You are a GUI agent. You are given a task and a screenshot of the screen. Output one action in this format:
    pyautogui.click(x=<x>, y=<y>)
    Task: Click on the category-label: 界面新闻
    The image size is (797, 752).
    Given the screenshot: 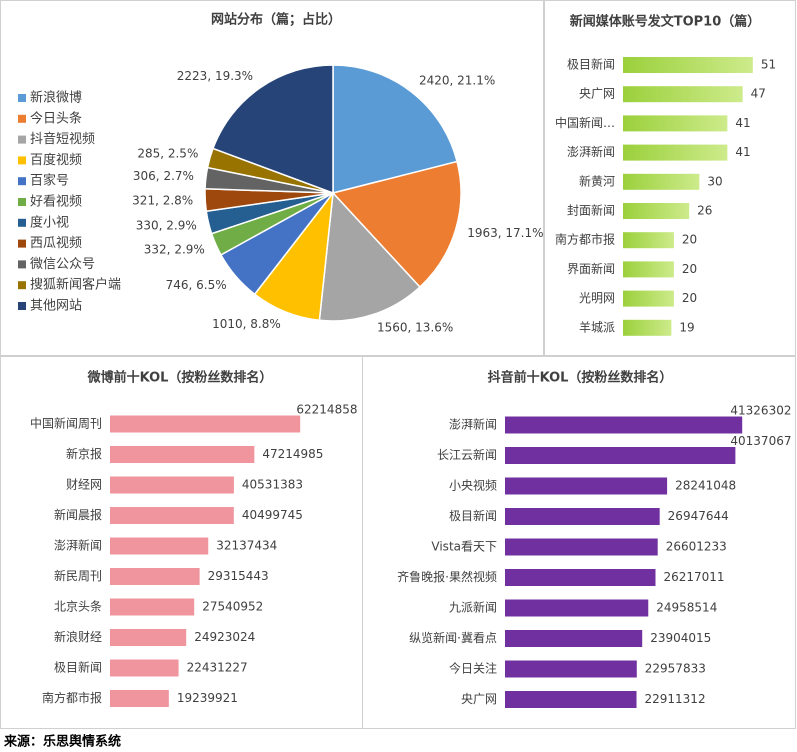 What is the action you would take?
    pyautogui.click(x=591, y=268)
    